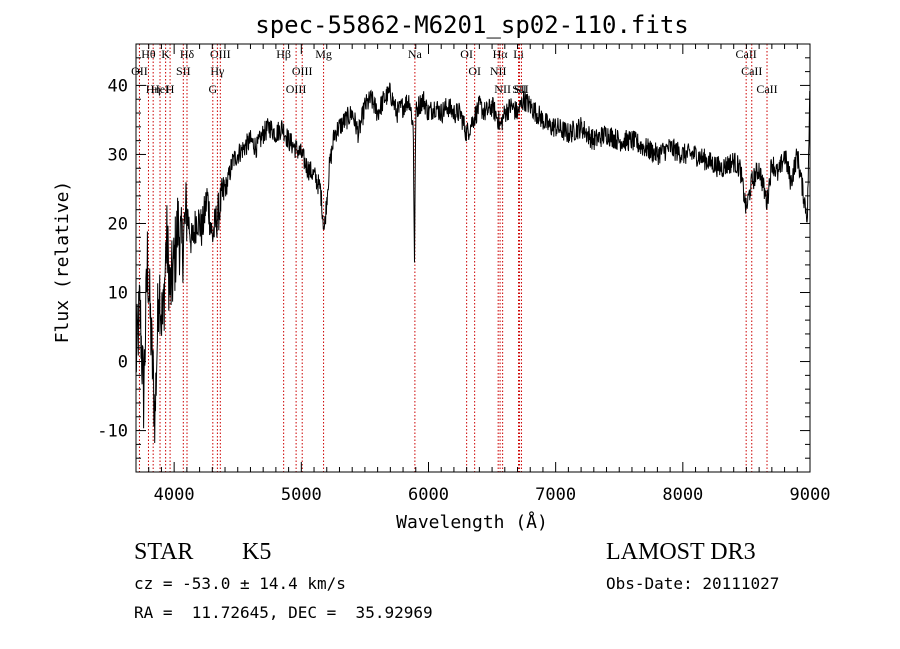 The image size is (900, 649). Describe the element at coordinates (257, 552) in the screenshot. I see `spectral-subclass: K5` at that location.